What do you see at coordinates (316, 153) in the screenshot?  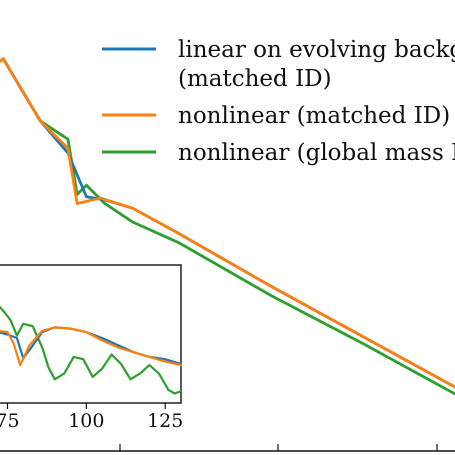 I see `legend-label-2-line-0: nonlinear (global mass ID)` at bounding box center [316, 153].